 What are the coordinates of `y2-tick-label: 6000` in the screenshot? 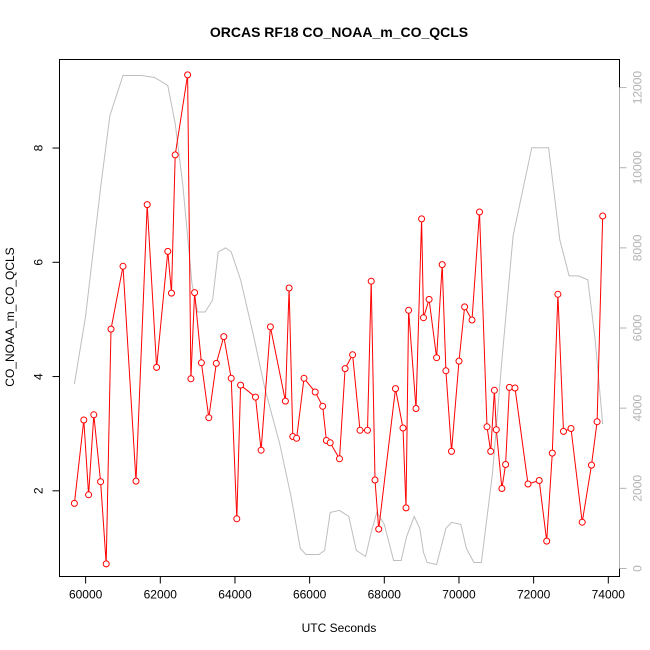 It's located at (638, 327).